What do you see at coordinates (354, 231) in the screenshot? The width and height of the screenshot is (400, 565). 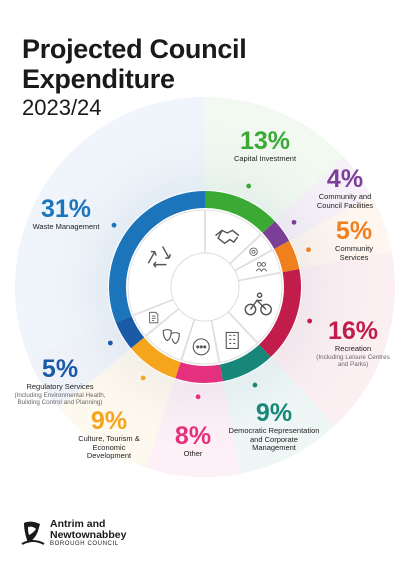 I see `percent-community-services: 5%` at bounding box center [354, 231].